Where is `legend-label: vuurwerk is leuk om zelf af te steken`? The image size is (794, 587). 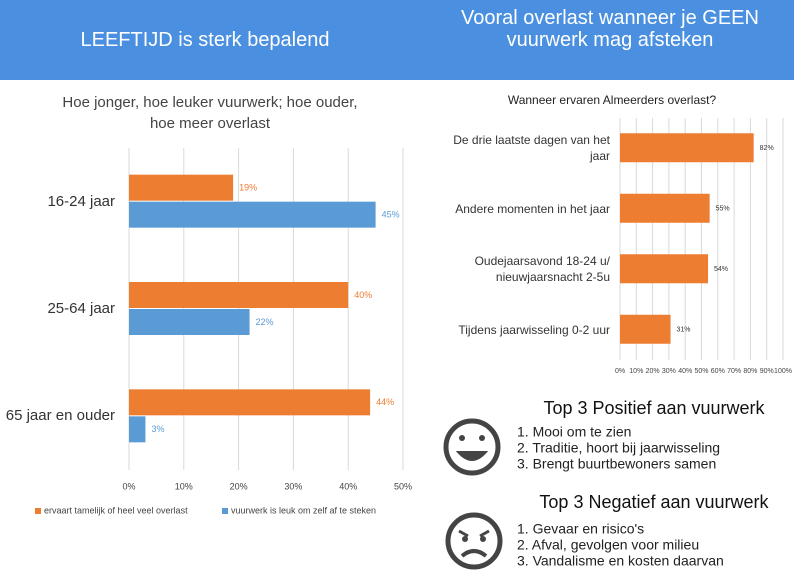
legend-label: vuurwerk is leuk om zelf af te steken is located at coordinates (303, 510).